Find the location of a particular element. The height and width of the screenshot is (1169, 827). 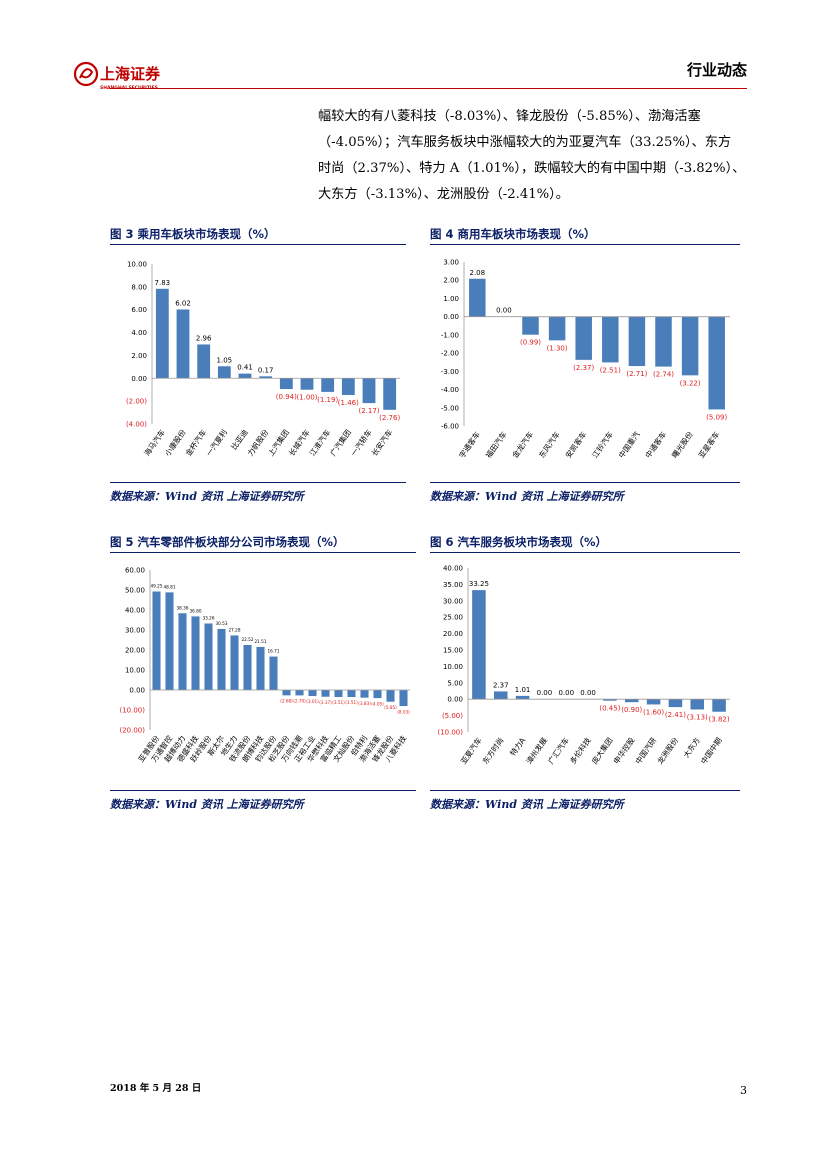

data-label: 2.08 is located at coordinates (478, 273).